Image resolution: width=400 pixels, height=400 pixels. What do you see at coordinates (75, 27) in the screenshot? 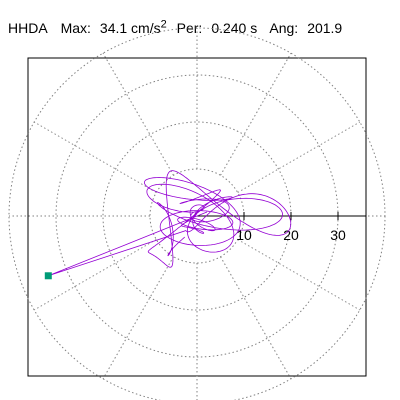
I see `max-label: Max:` at bounding box center [75, 27].